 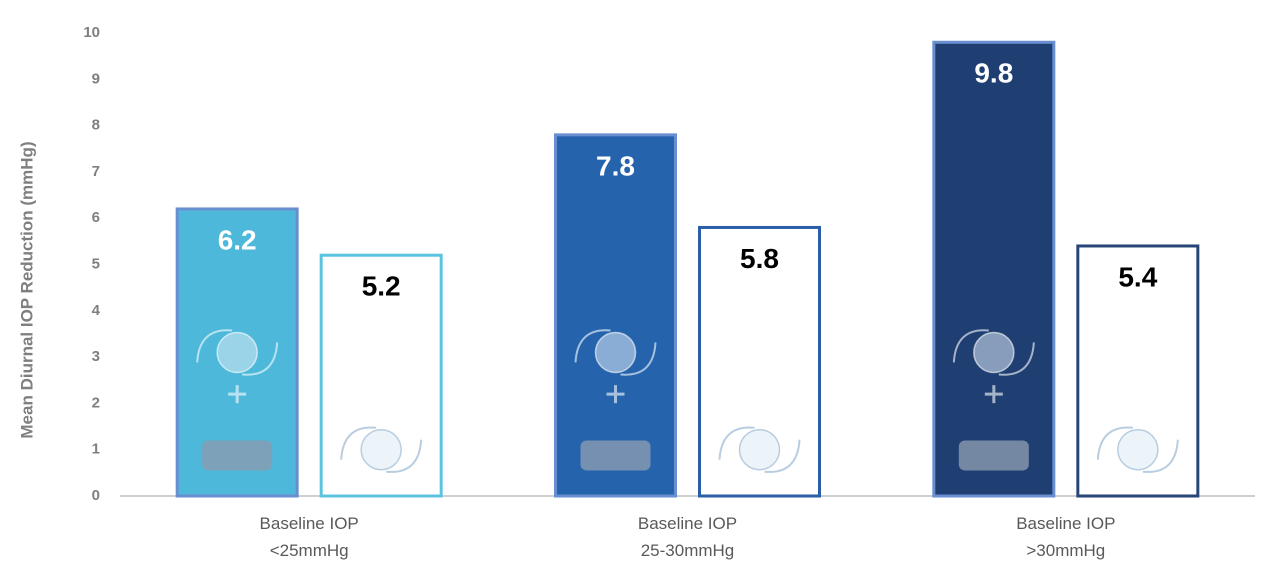 What do you see at coordinates (96, 449) in the screenshot?
I see `y-tick-label: 1` at bounding box center [96, 449].